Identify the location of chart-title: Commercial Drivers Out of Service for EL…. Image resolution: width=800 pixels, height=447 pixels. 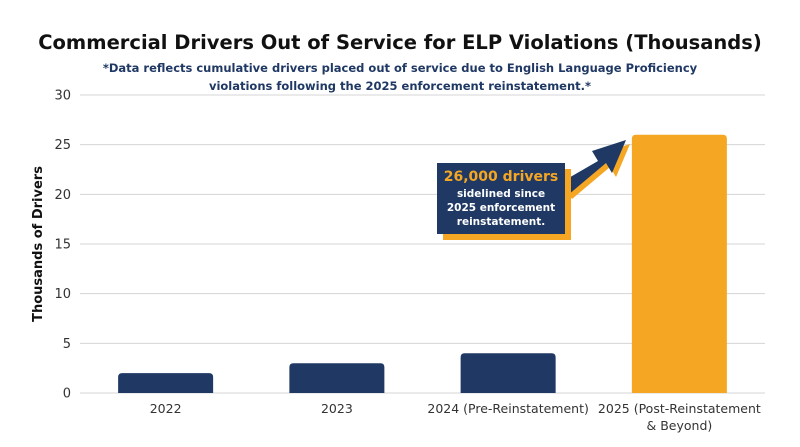
(400, 42).